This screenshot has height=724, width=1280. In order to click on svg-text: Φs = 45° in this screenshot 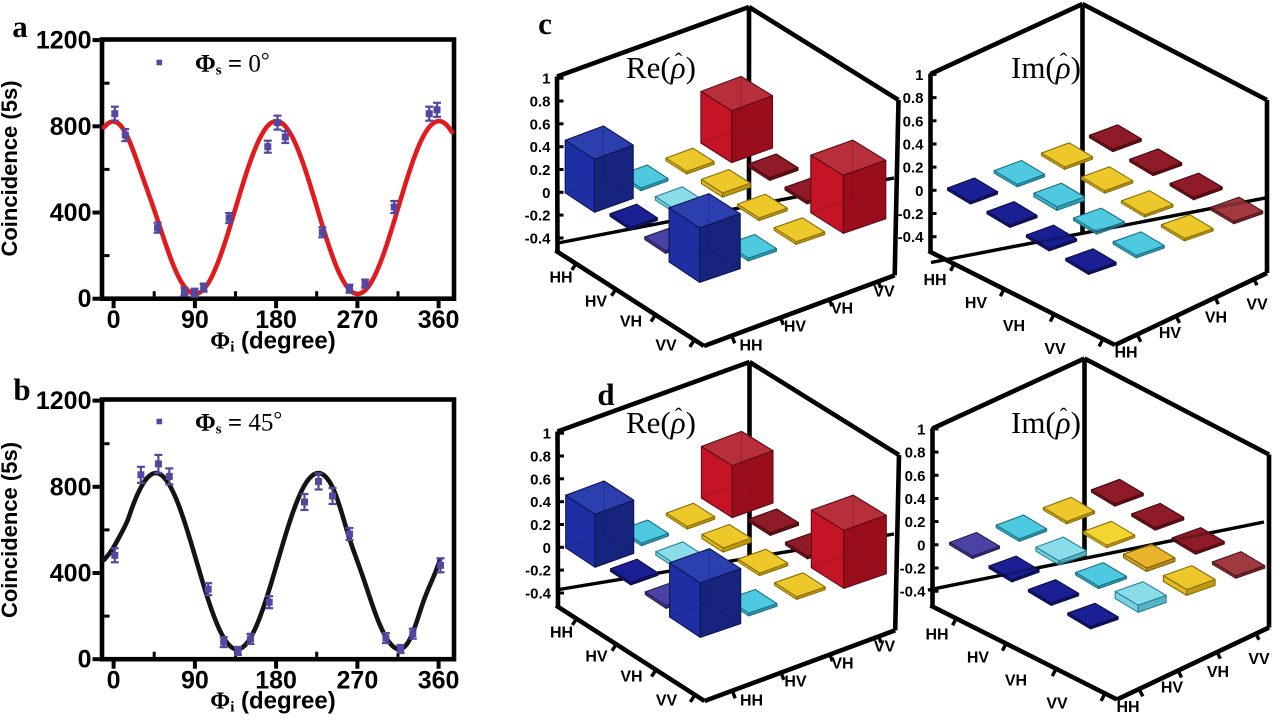, I will do `click(238, 422)`.